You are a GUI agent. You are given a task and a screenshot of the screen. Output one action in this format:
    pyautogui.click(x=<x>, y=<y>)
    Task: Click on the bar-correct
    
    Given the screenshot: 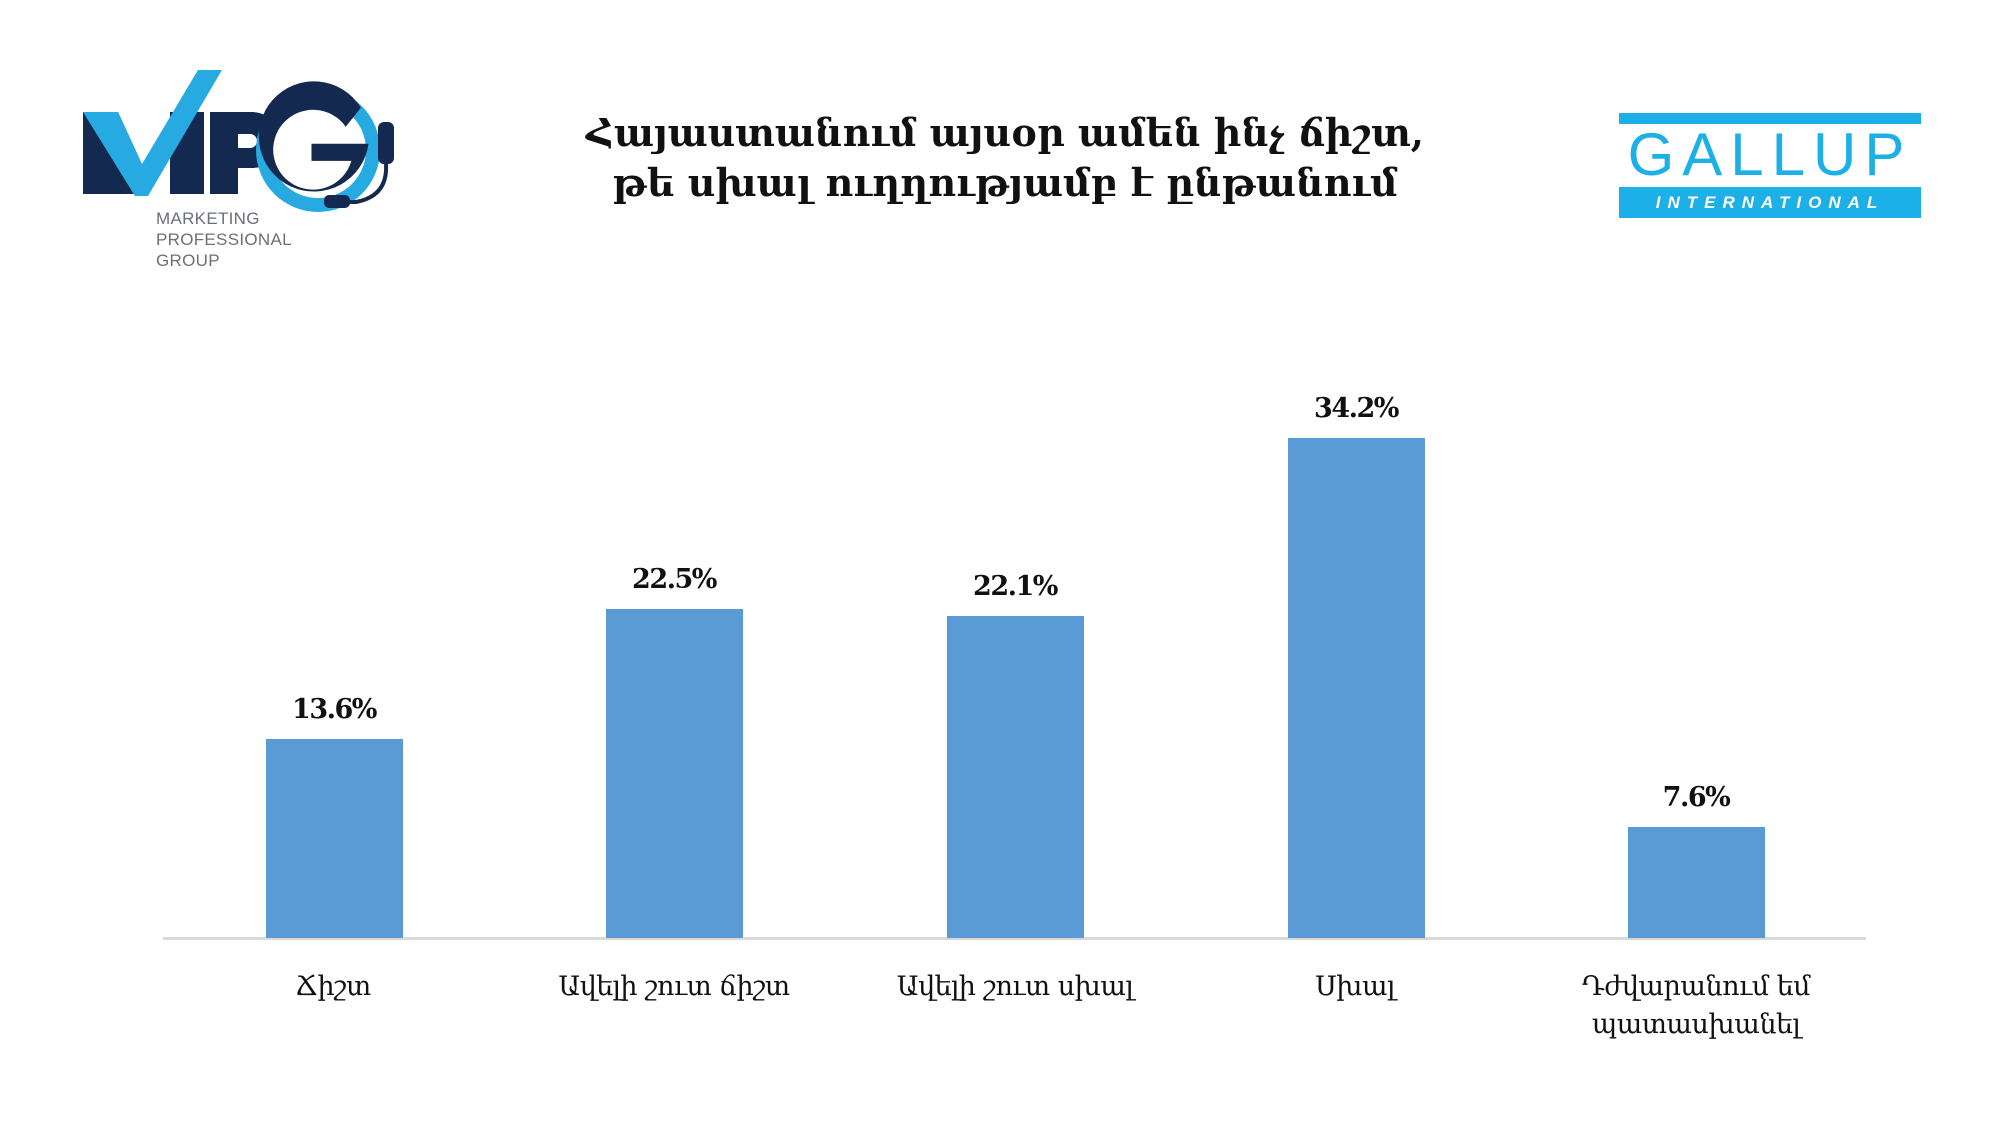 What is the action you would take?
    pyautogui.click(x=334, y=838)
    